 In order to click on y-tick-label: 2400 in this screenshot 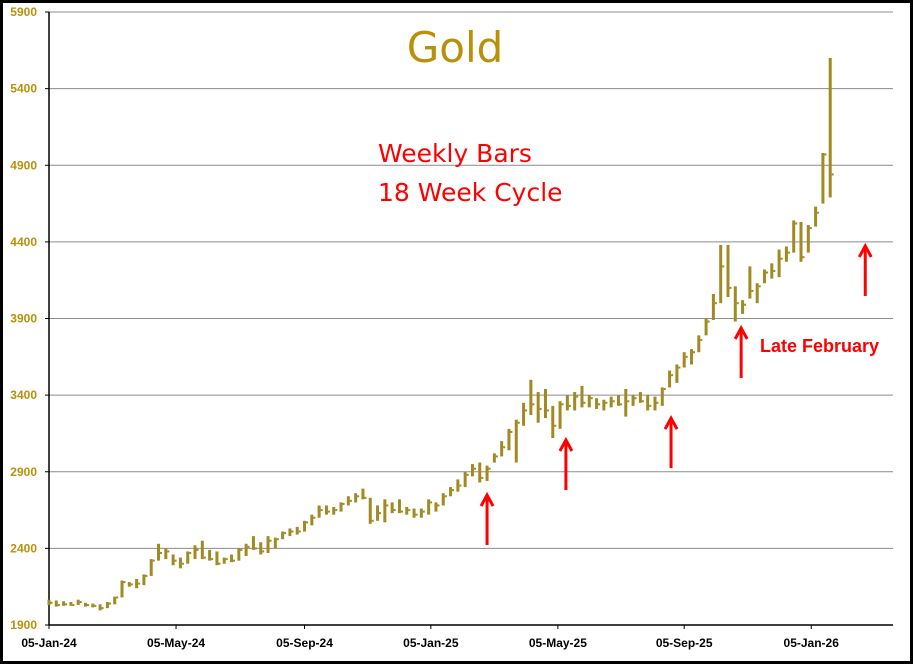, I will do `click(23, 548)`.